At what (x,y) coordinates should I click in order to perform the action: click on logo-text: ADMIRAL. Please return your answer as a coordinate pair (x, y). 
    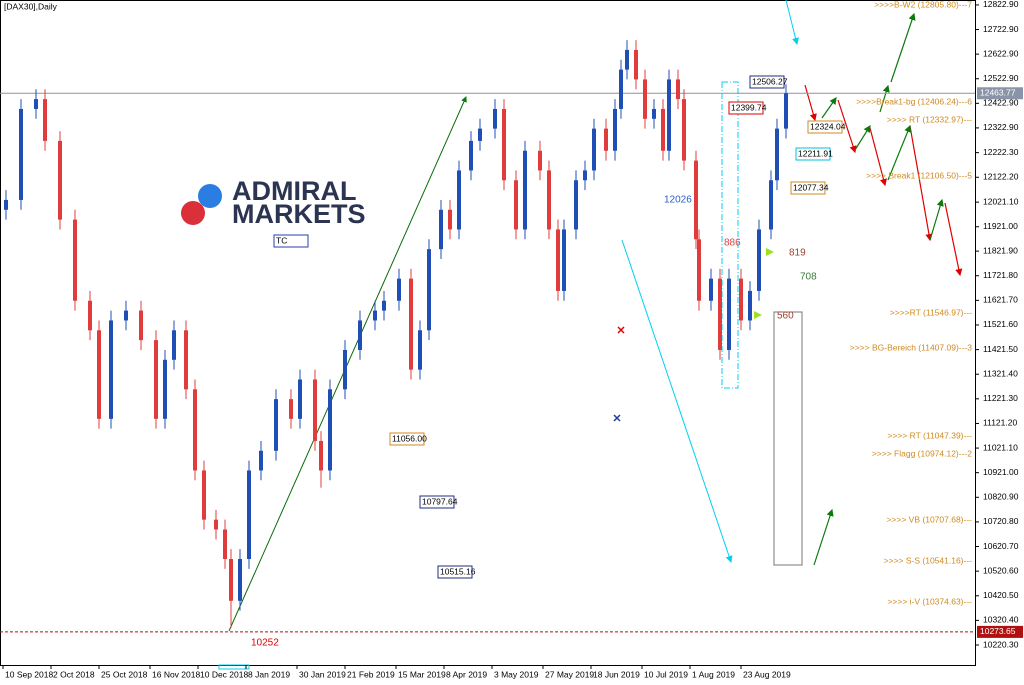
    Looking at the image, I should click on (294, 191).